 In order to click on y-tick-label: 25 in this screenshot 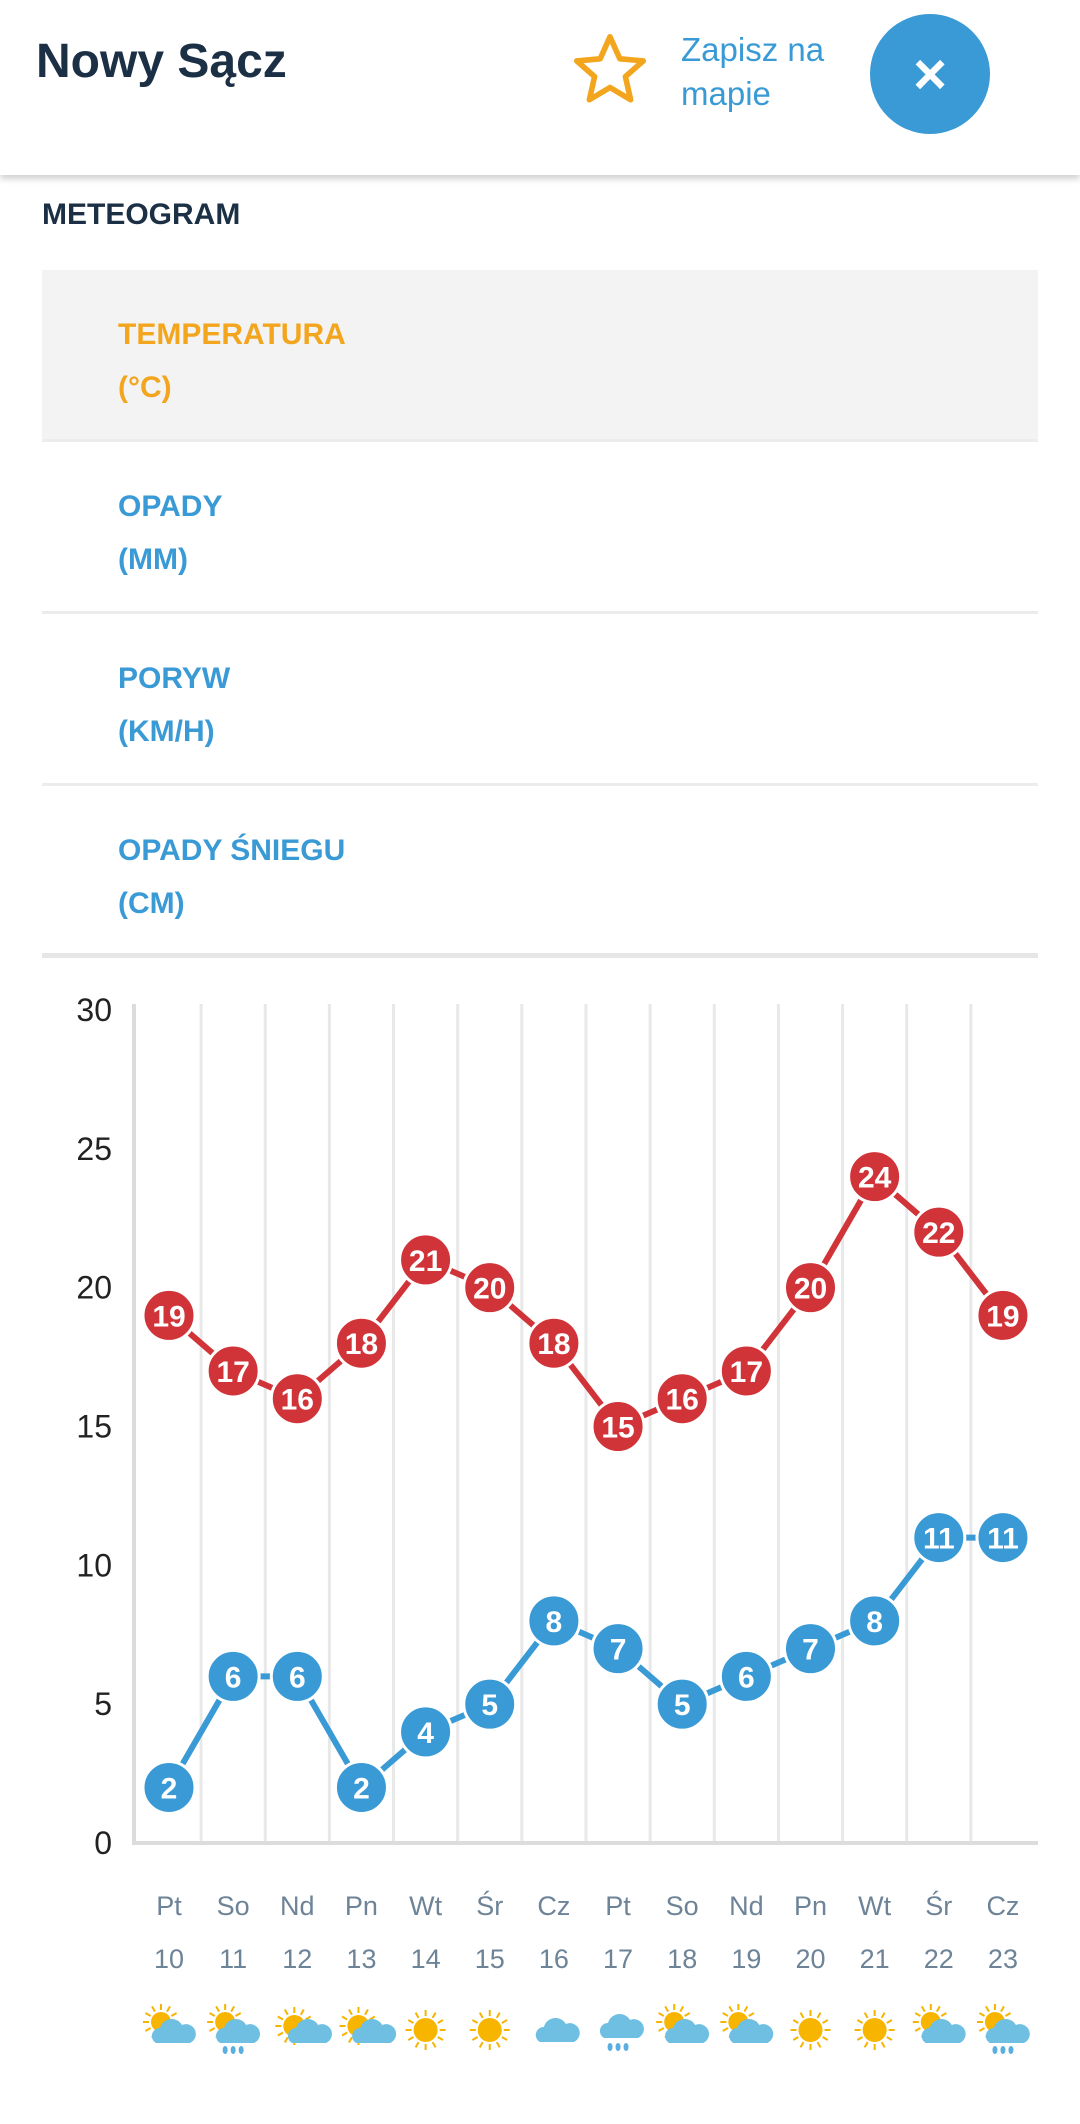, I will do `click(94, 1149)`.